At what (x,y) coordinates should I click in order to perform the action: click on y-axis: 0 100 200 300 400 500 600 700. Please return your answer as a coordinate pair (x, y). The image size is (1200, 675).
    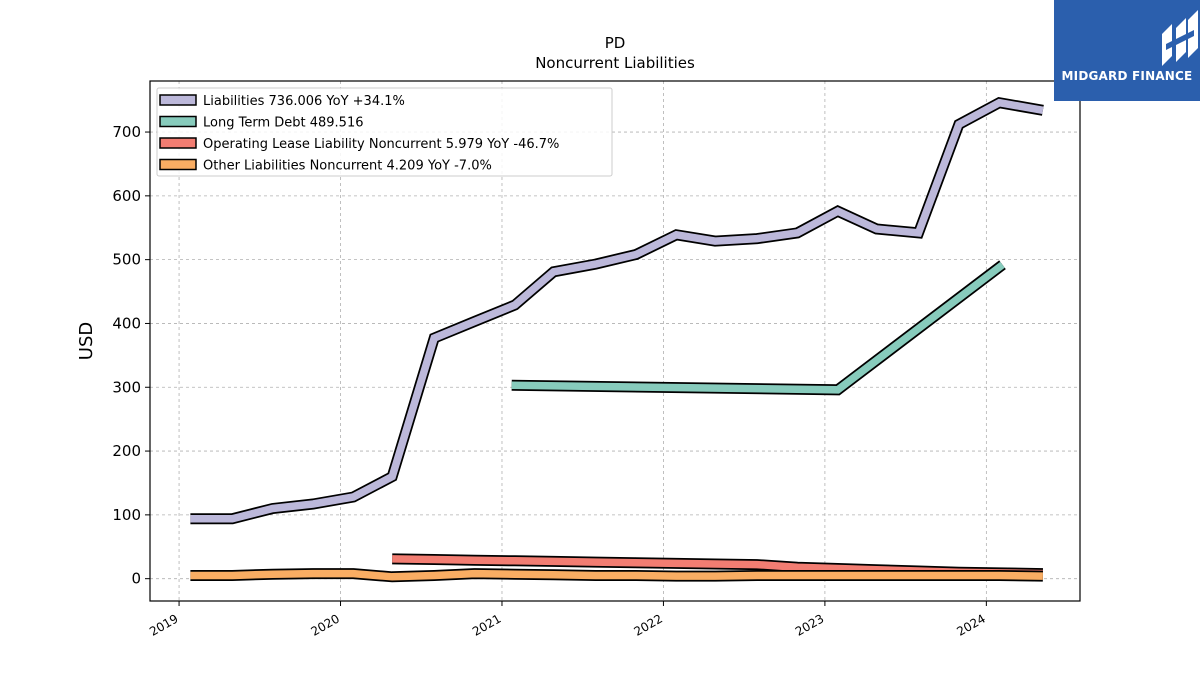
    Looking at the image, I should click on (131, 355).